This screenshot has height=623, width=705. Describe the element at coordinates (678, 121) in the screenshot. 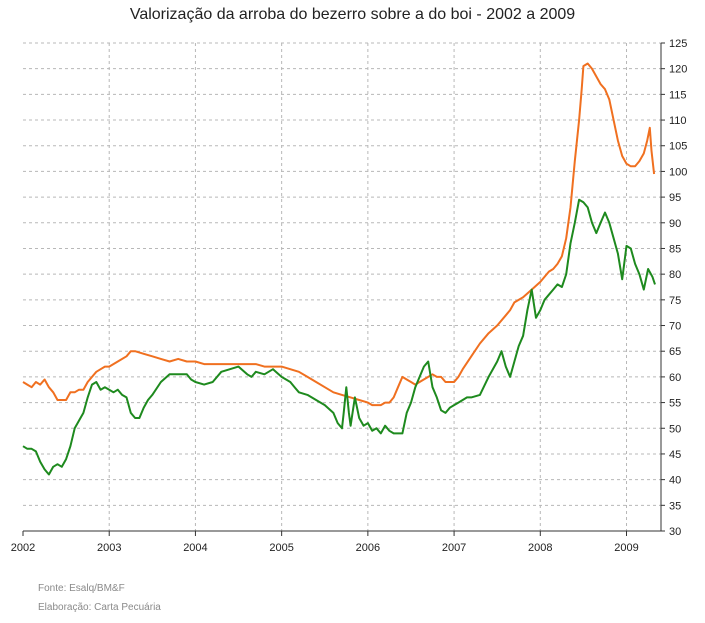

I see `y-tick-label: 110` at that location.